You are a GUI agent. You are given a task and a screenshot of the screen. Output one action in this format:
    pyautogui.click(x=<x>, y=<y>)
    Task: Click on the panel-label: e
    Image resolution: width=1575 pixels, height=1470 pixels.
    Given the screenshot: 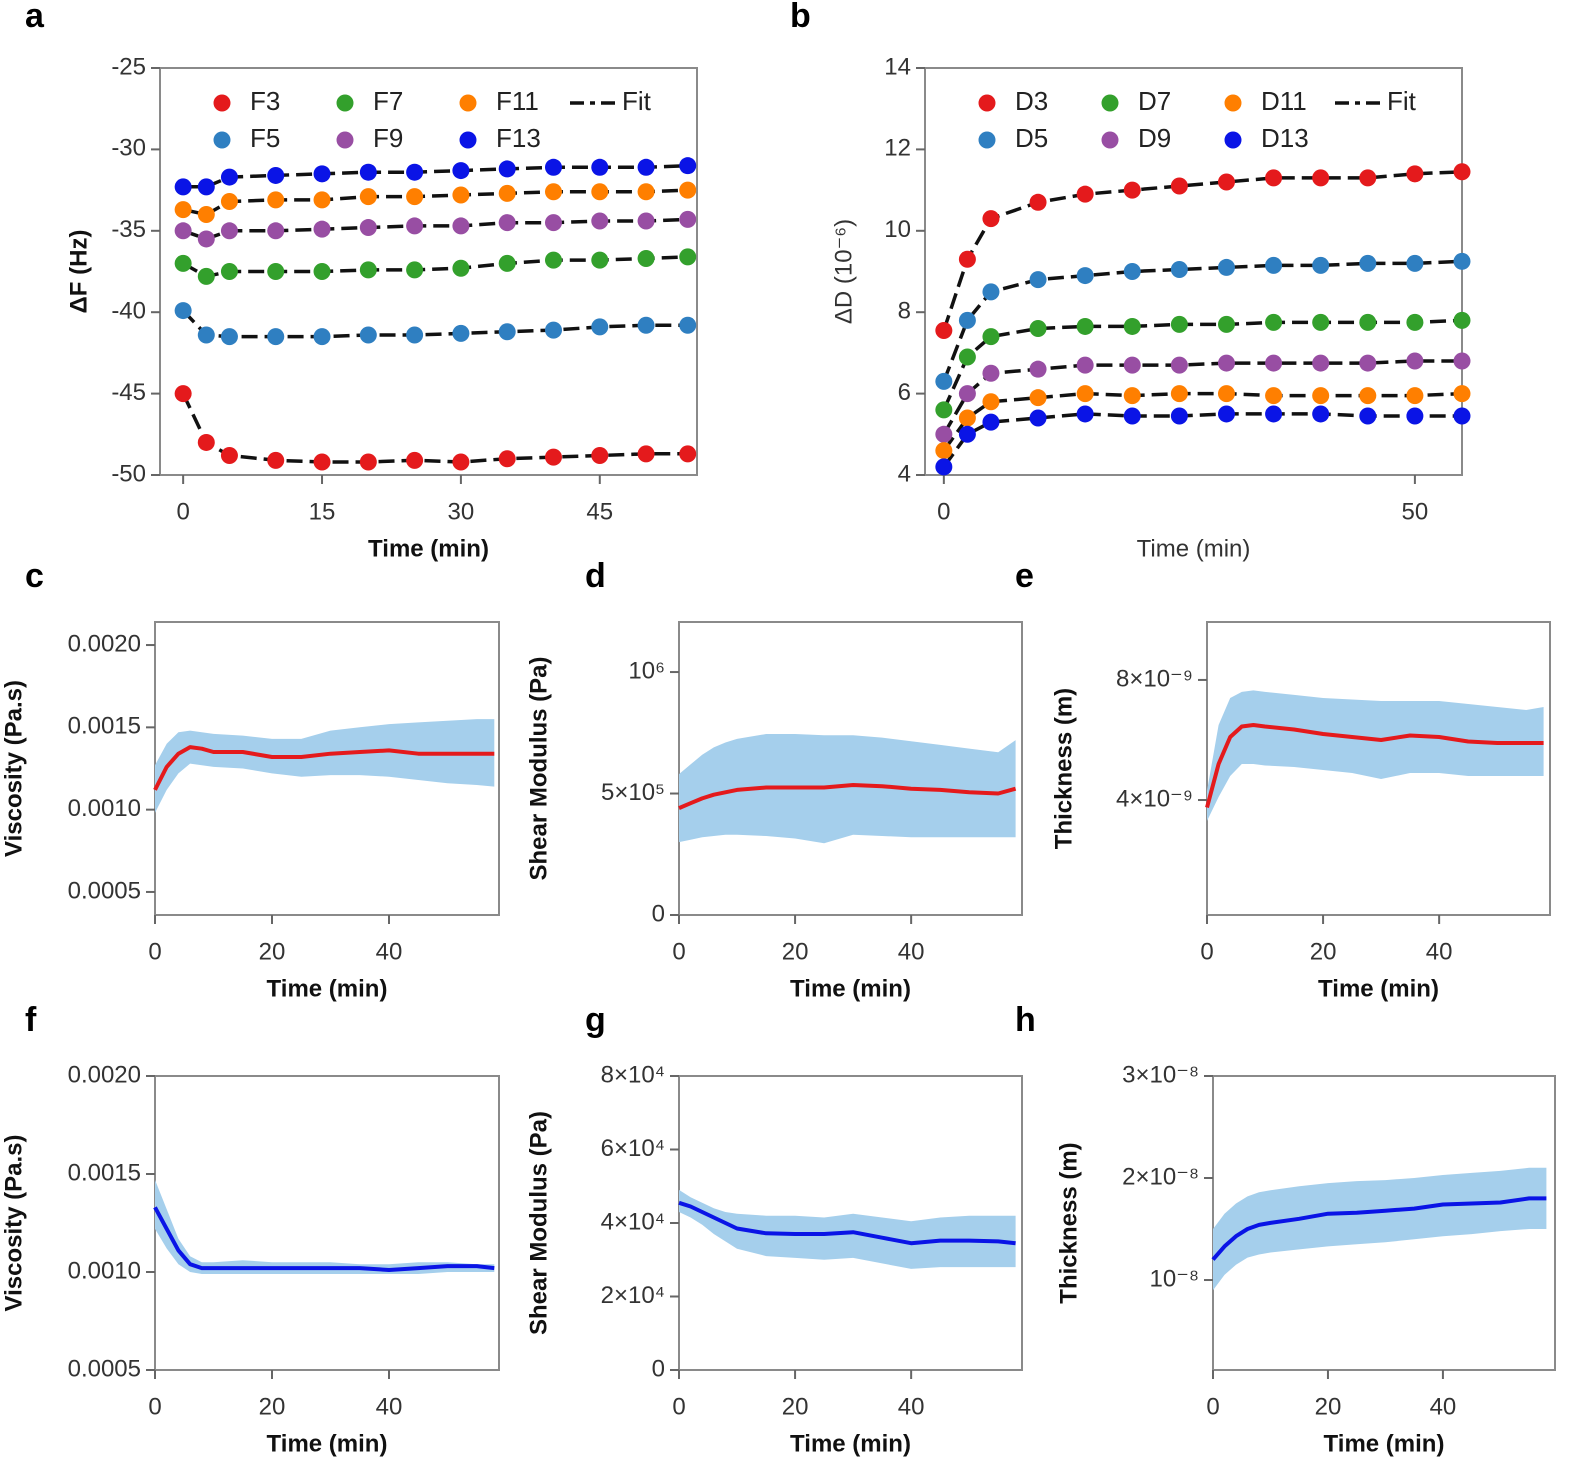 What is the action you would take?
    pyautogui.click(x=1024, y=576)
    